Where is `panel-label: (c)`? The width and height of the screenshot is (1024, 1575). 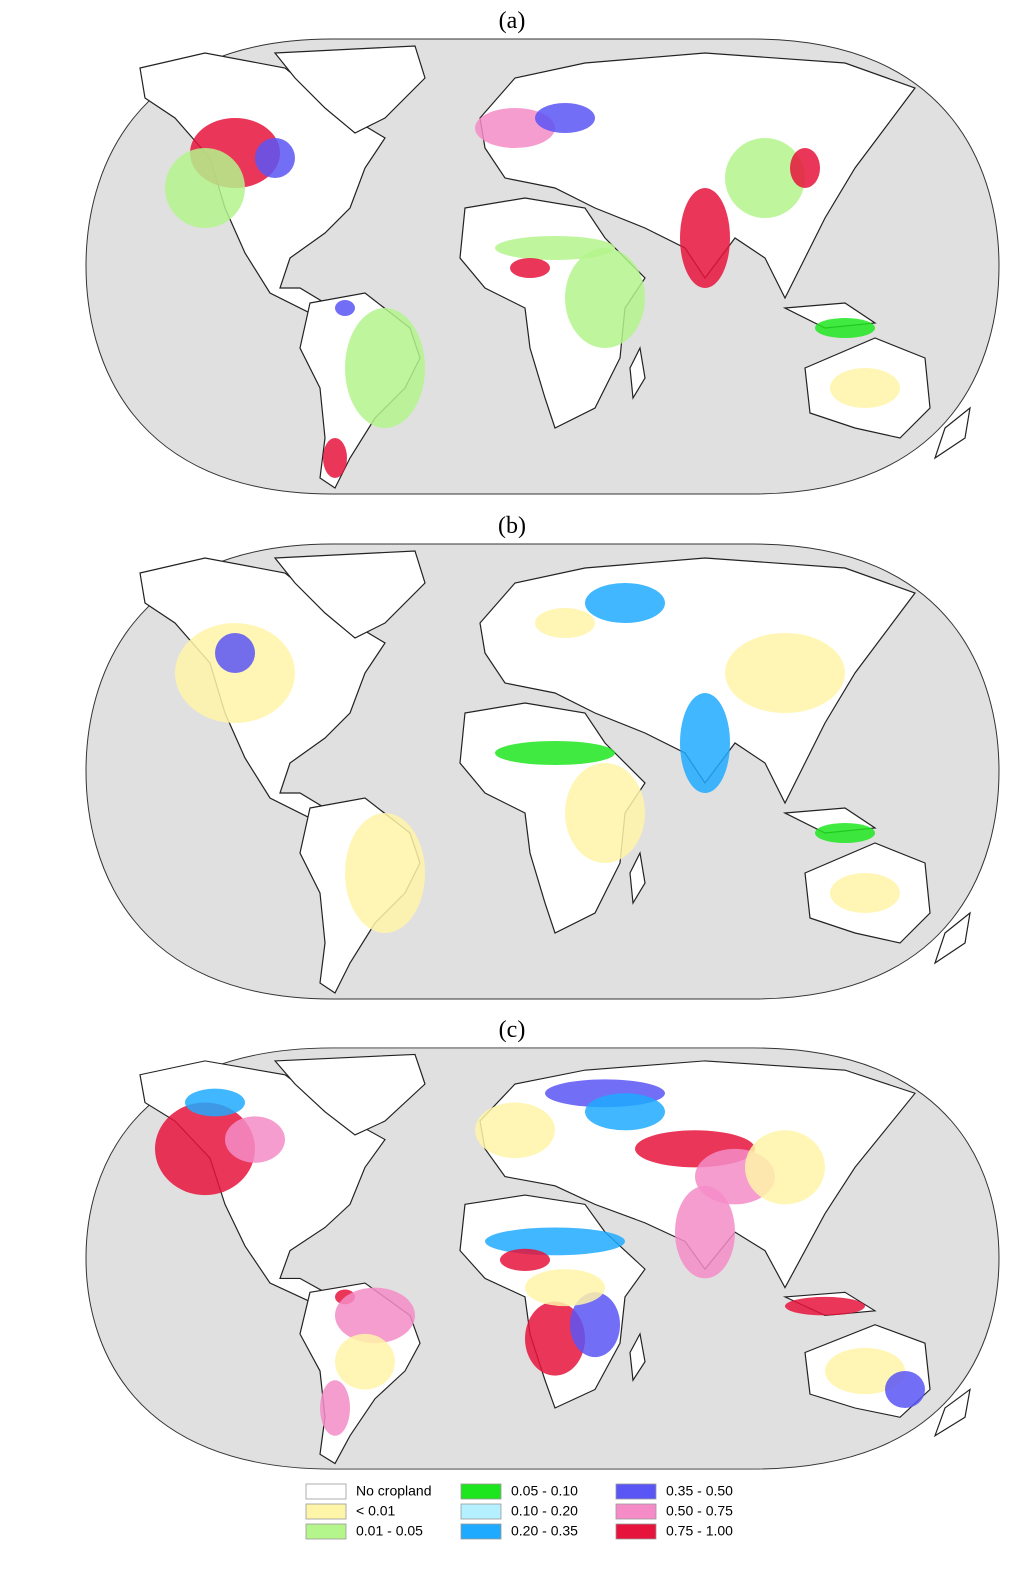 panel-label: (c) is located at coordinates (512, 1030).